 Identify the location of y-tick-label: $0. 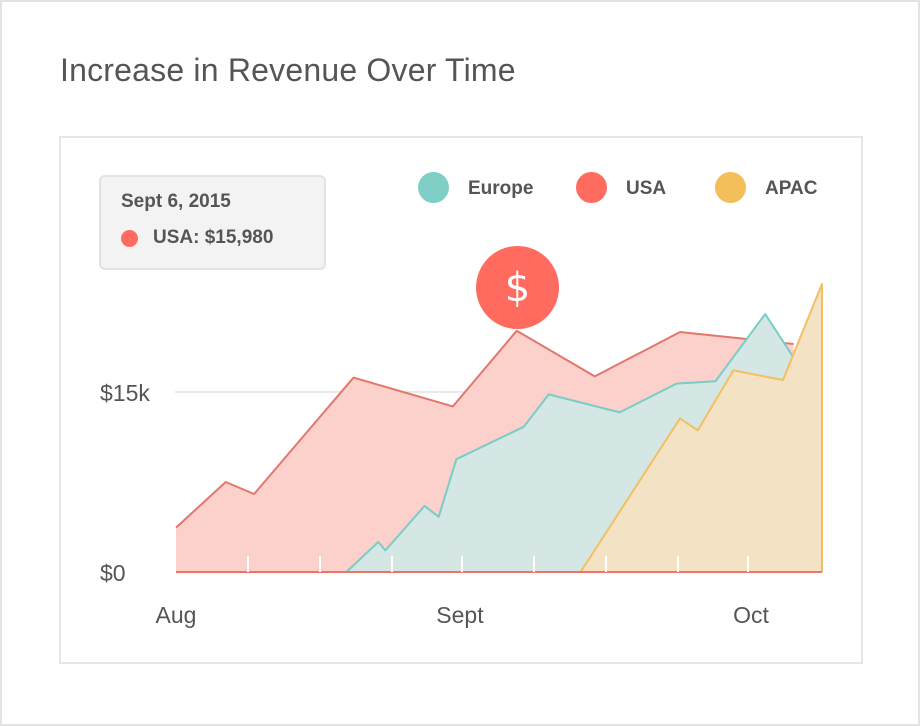
(113, 573).